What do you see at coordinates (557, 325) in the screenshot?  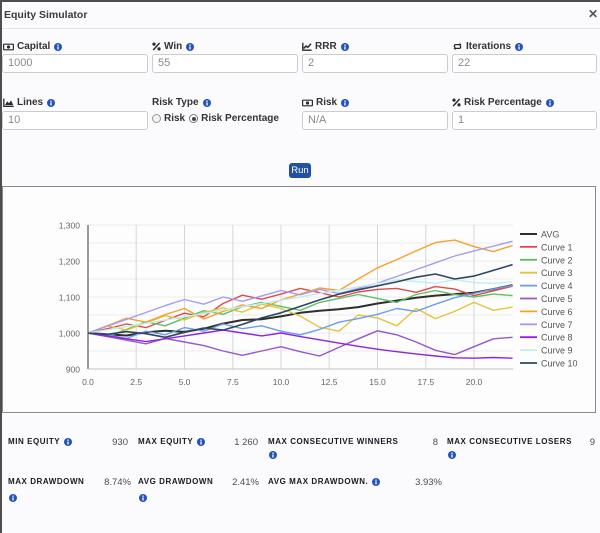 I see `svg-text: Curve 7` at bounding box center [557, 325].